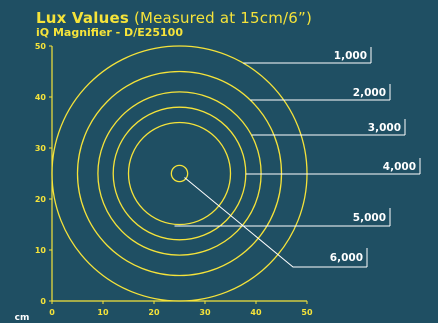 The image size is (438, 323). I want to click on title: Lux Values (Measured at 15cm/6”), so click(174, 18).